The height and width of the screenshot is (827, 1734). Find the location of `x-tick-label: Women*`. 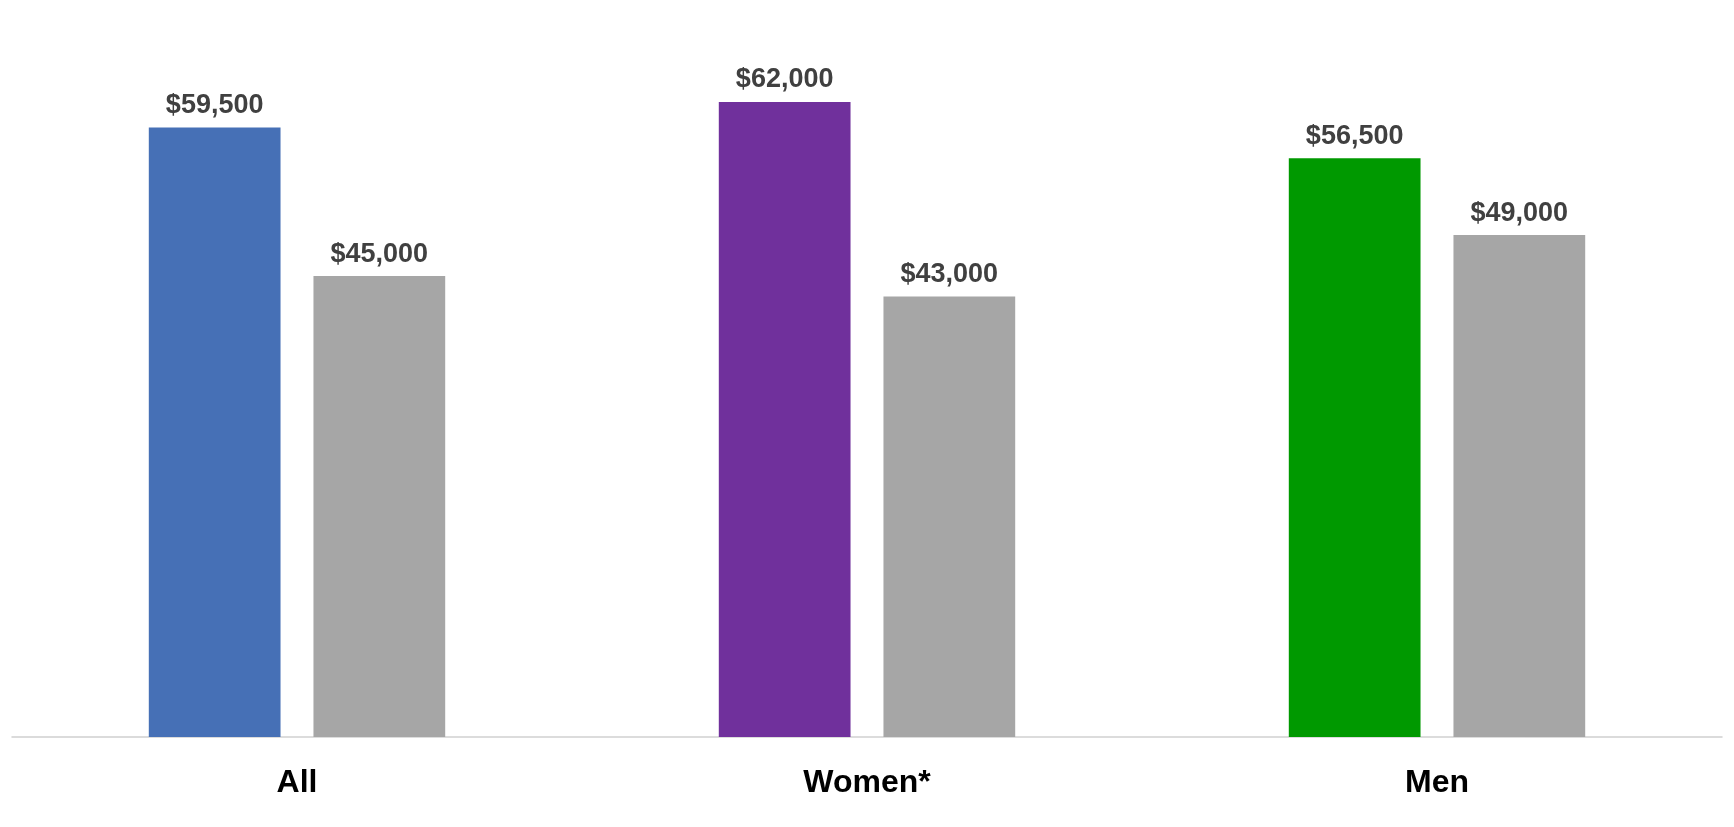

x-tick-label: Women* is located at coordinates (867, 781).